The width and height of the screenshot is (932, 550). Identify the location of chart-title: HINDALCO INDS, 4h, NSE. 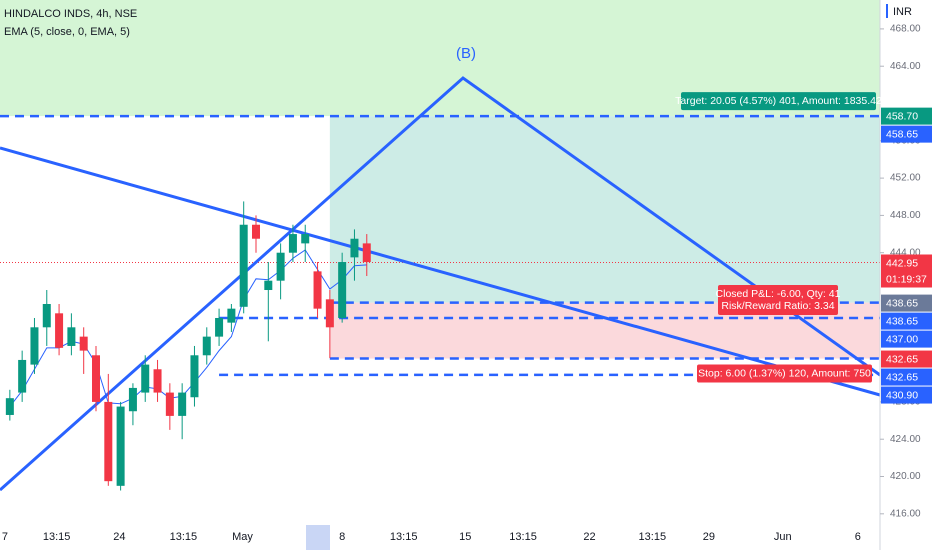
(71, 14).